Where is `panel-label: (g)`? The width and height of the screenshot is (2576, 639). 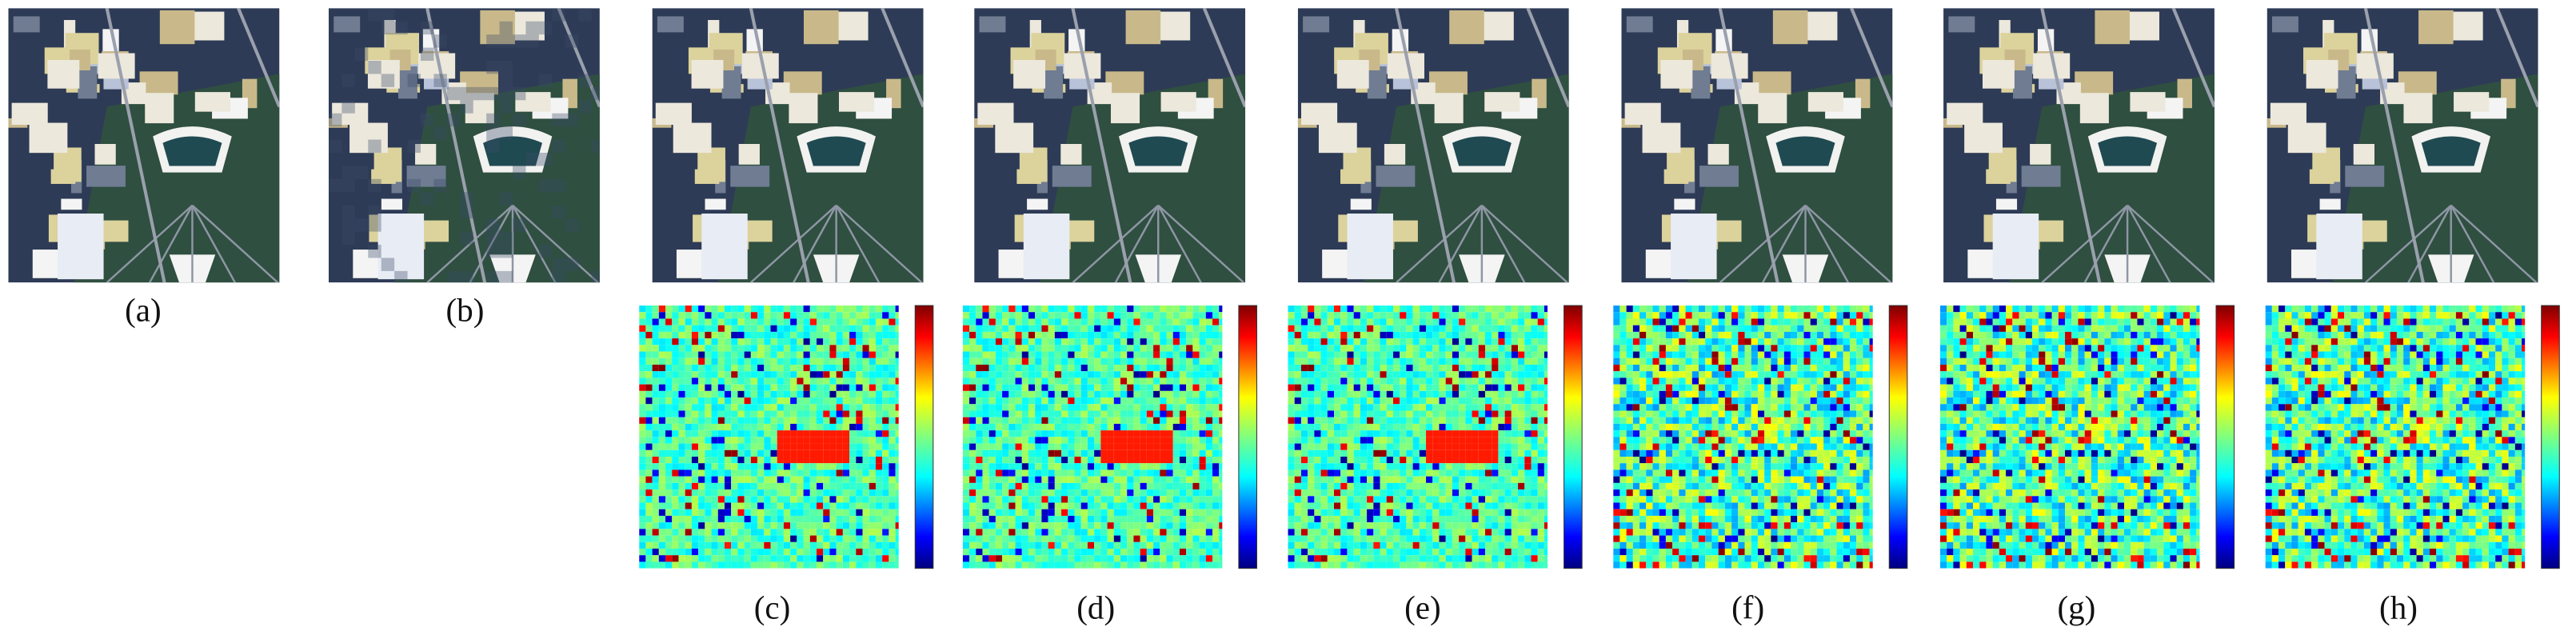
panel-label: (g) is located at coordinates (2076, 607).